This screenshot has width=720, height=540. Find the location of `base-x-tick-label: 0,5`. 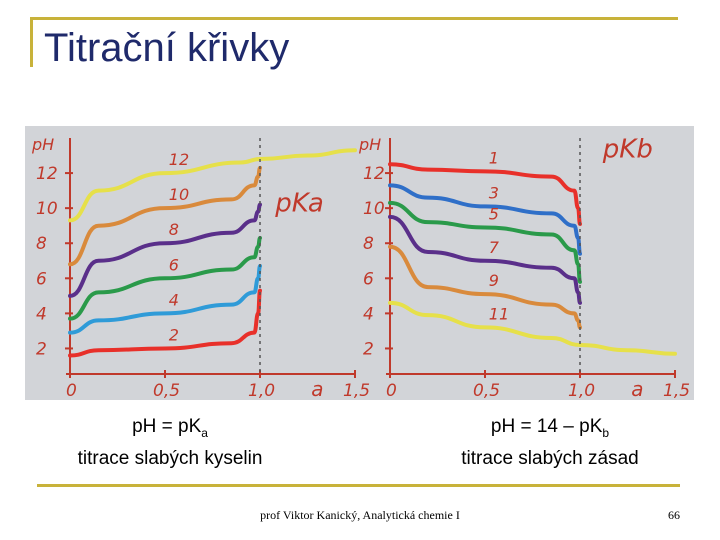

base-x-tick-label: 0,5 is located at coordinates (486, 390).